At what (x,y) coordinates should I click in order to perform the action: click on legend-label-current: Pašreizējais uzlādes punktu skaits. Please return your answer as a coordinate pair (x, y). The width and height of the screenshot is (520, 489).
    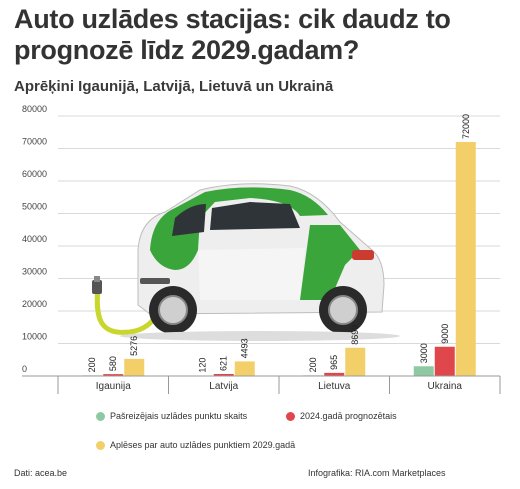
    Looking at the image, I should click on (179, 416).